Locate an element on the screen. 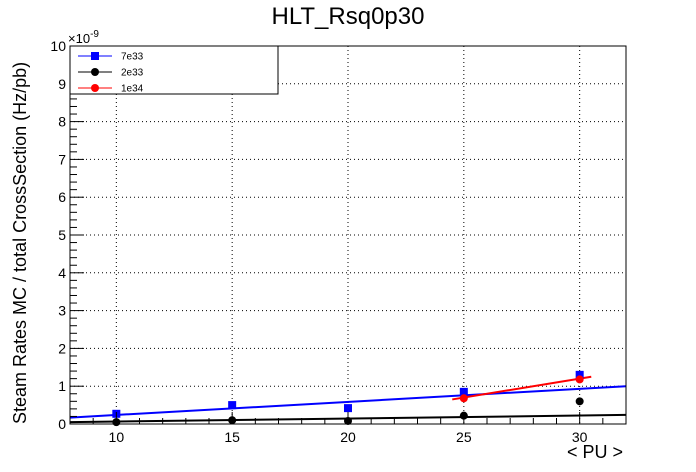 The width and height of the screenshot is (696, 472). x-tick-label: 15 is located at coordinates (232, 437).